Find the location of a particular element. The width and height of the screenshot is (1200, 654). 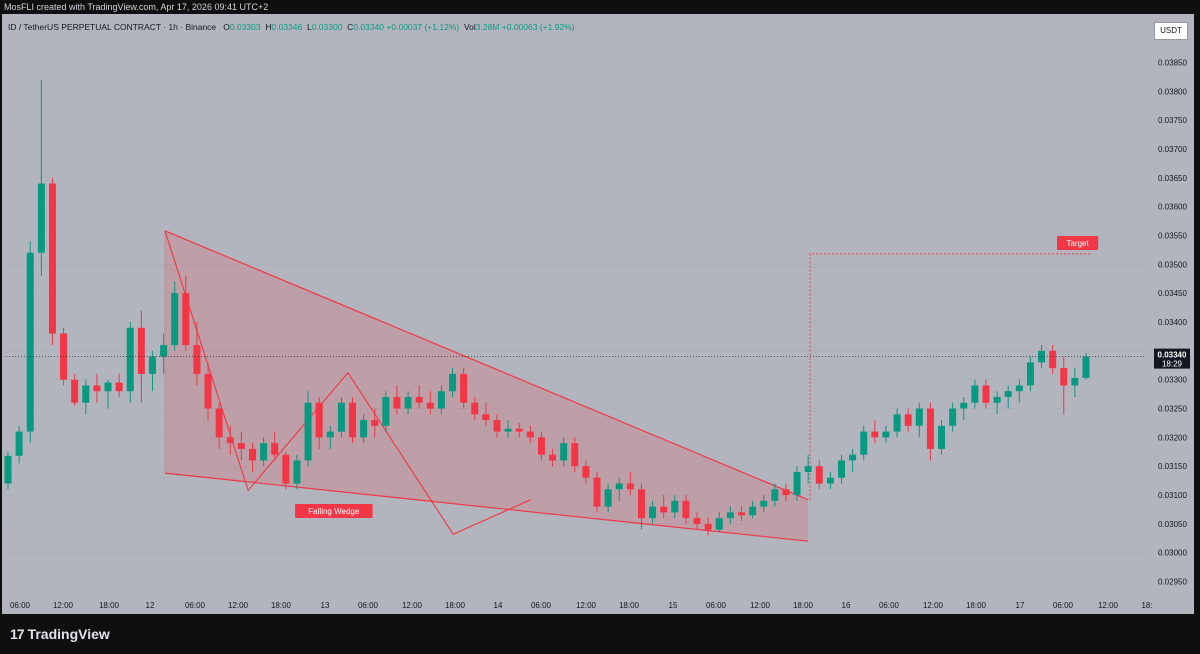

tradingview-logo: 17 TradingView is located at coordinates (60, 634).